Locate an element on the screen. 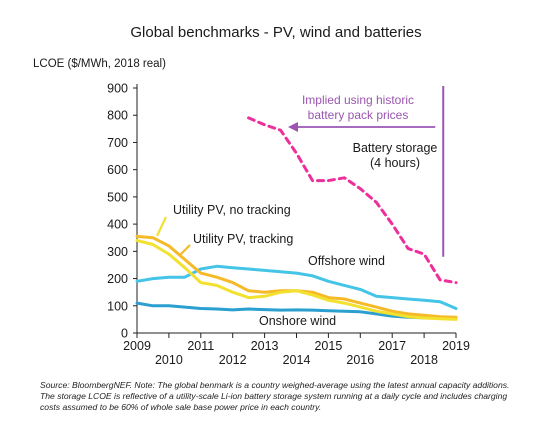 The width and height of the screenshot is (553, 442). leader-utility-pv-no-tracking is located at coordinates (161, 226).